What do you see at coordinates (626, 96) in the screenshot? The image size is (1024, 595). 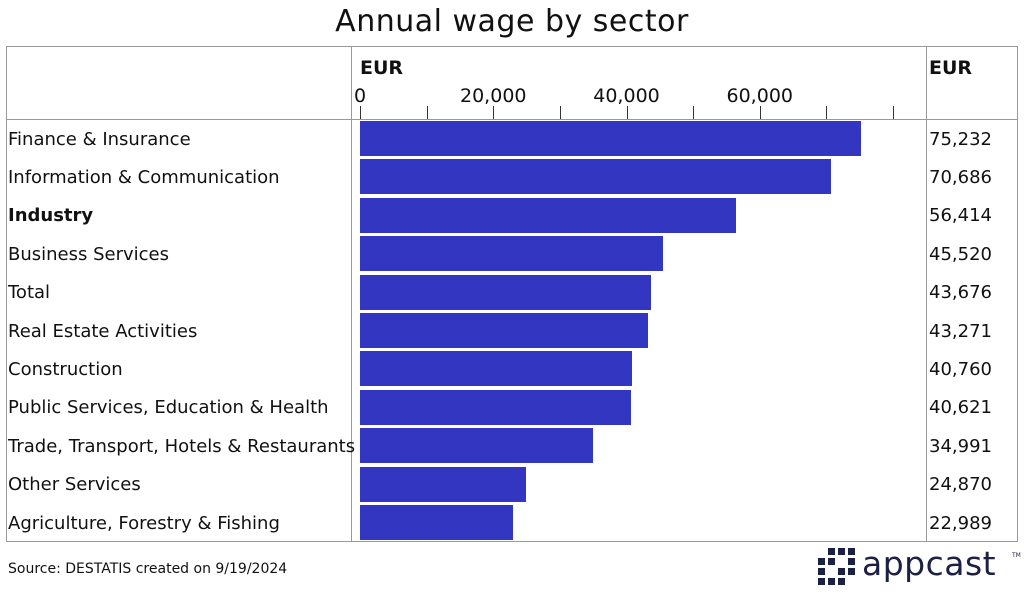 I see `axis-tick-label: 40,000` at bounding box center [626, 96].